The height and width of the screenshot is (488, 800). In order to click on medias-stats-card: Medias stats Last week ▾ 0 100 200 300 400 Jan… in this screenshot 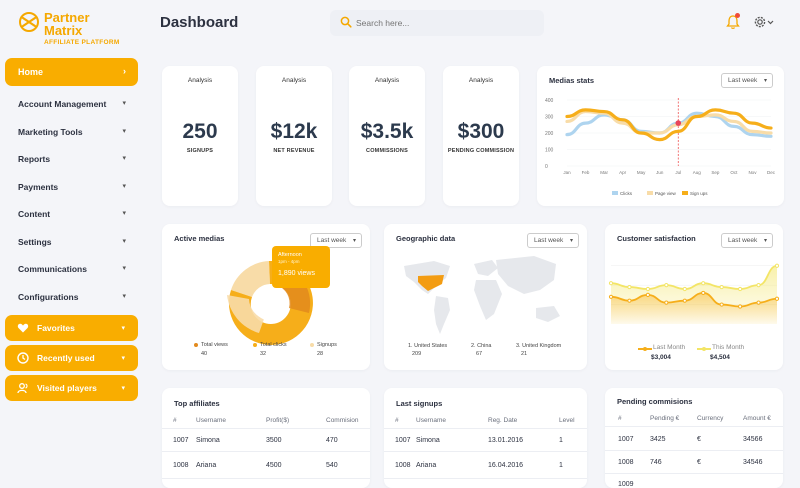, I will do `click(660, 136)`.